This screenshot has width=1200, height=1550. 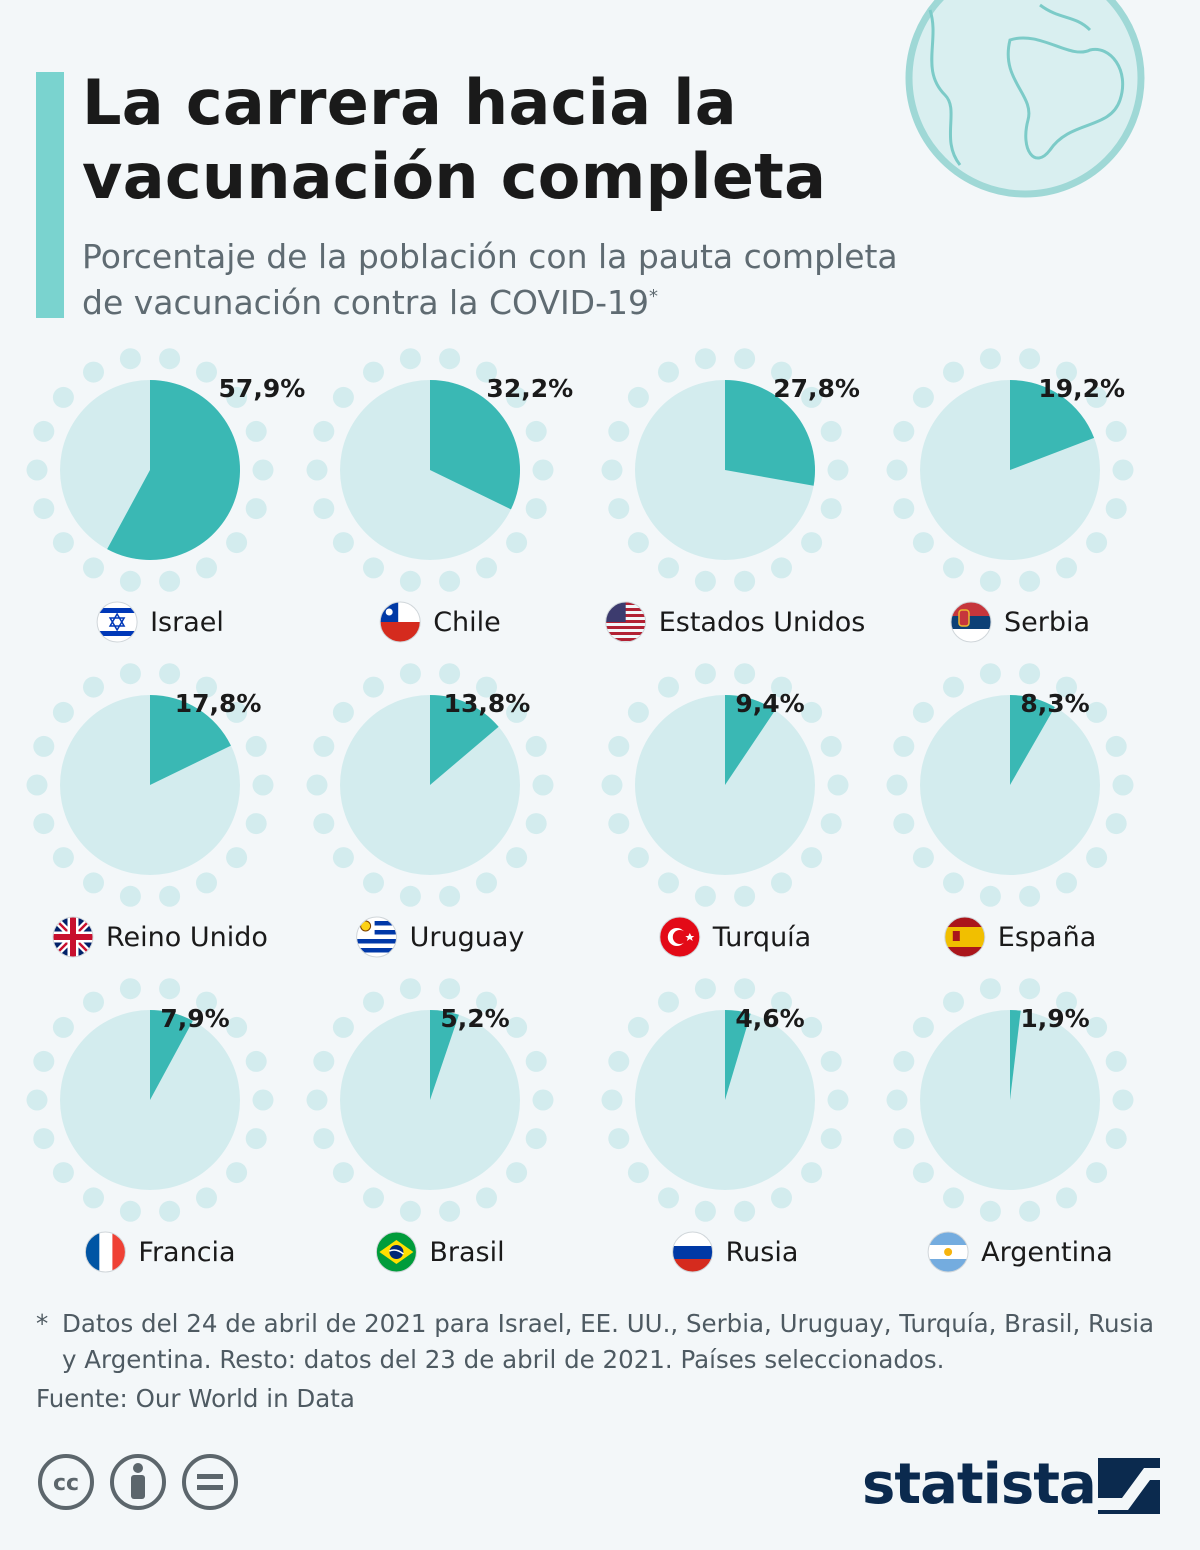 I want to click on percentage-label: 19,2%, so click(x=1081, y=388).